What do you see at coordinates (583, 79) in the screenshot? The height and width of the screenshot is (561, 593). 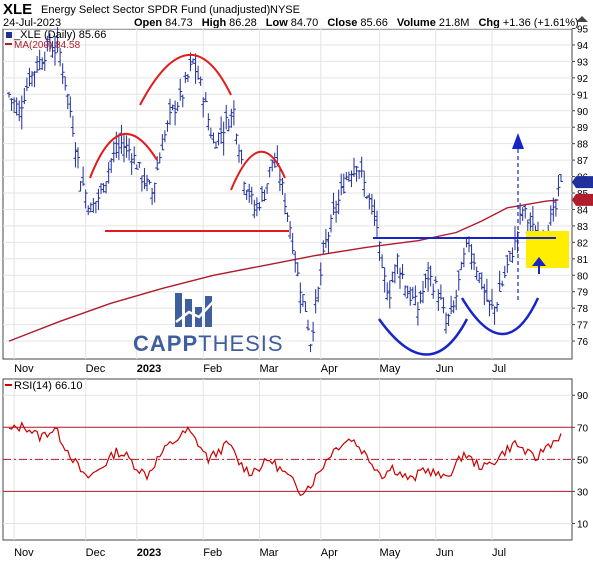 I see `price-tick-label: 92` at bounding box center [583, 79].